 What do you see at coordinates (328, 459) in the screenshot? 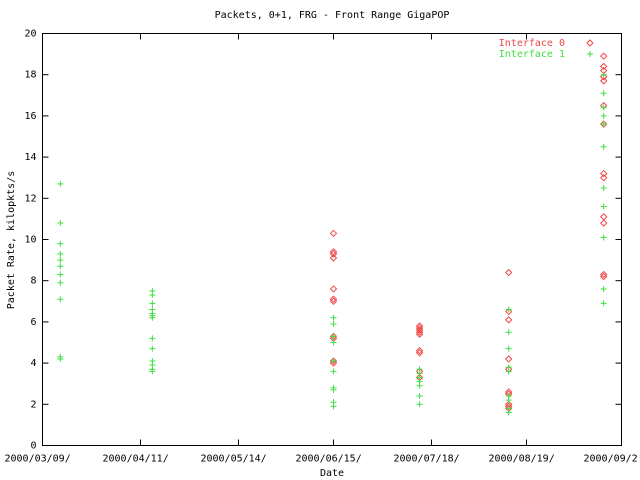
I see `x-tick-label: 2000/06/15/` at bounding box center [328, 459].